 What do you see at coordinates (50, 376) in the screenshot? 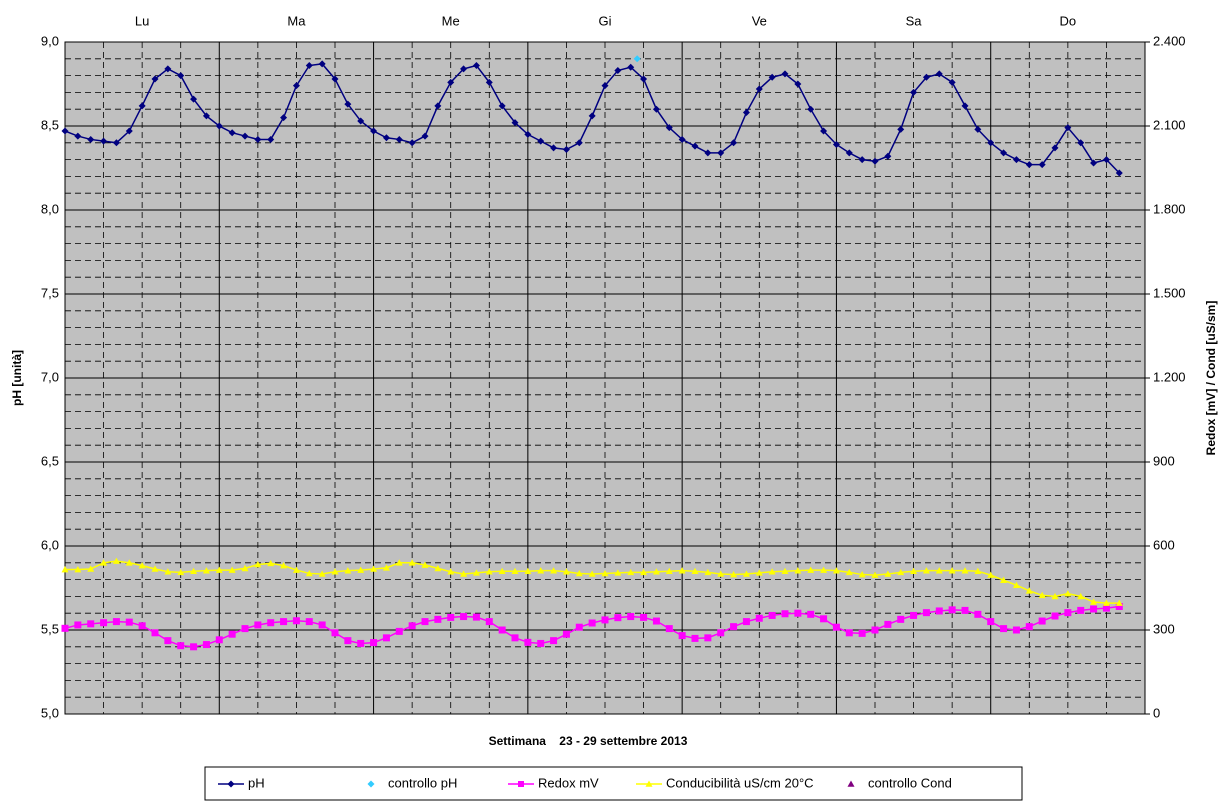
I see `y-tick-label: 7,0` at bounding box center [50, 376].